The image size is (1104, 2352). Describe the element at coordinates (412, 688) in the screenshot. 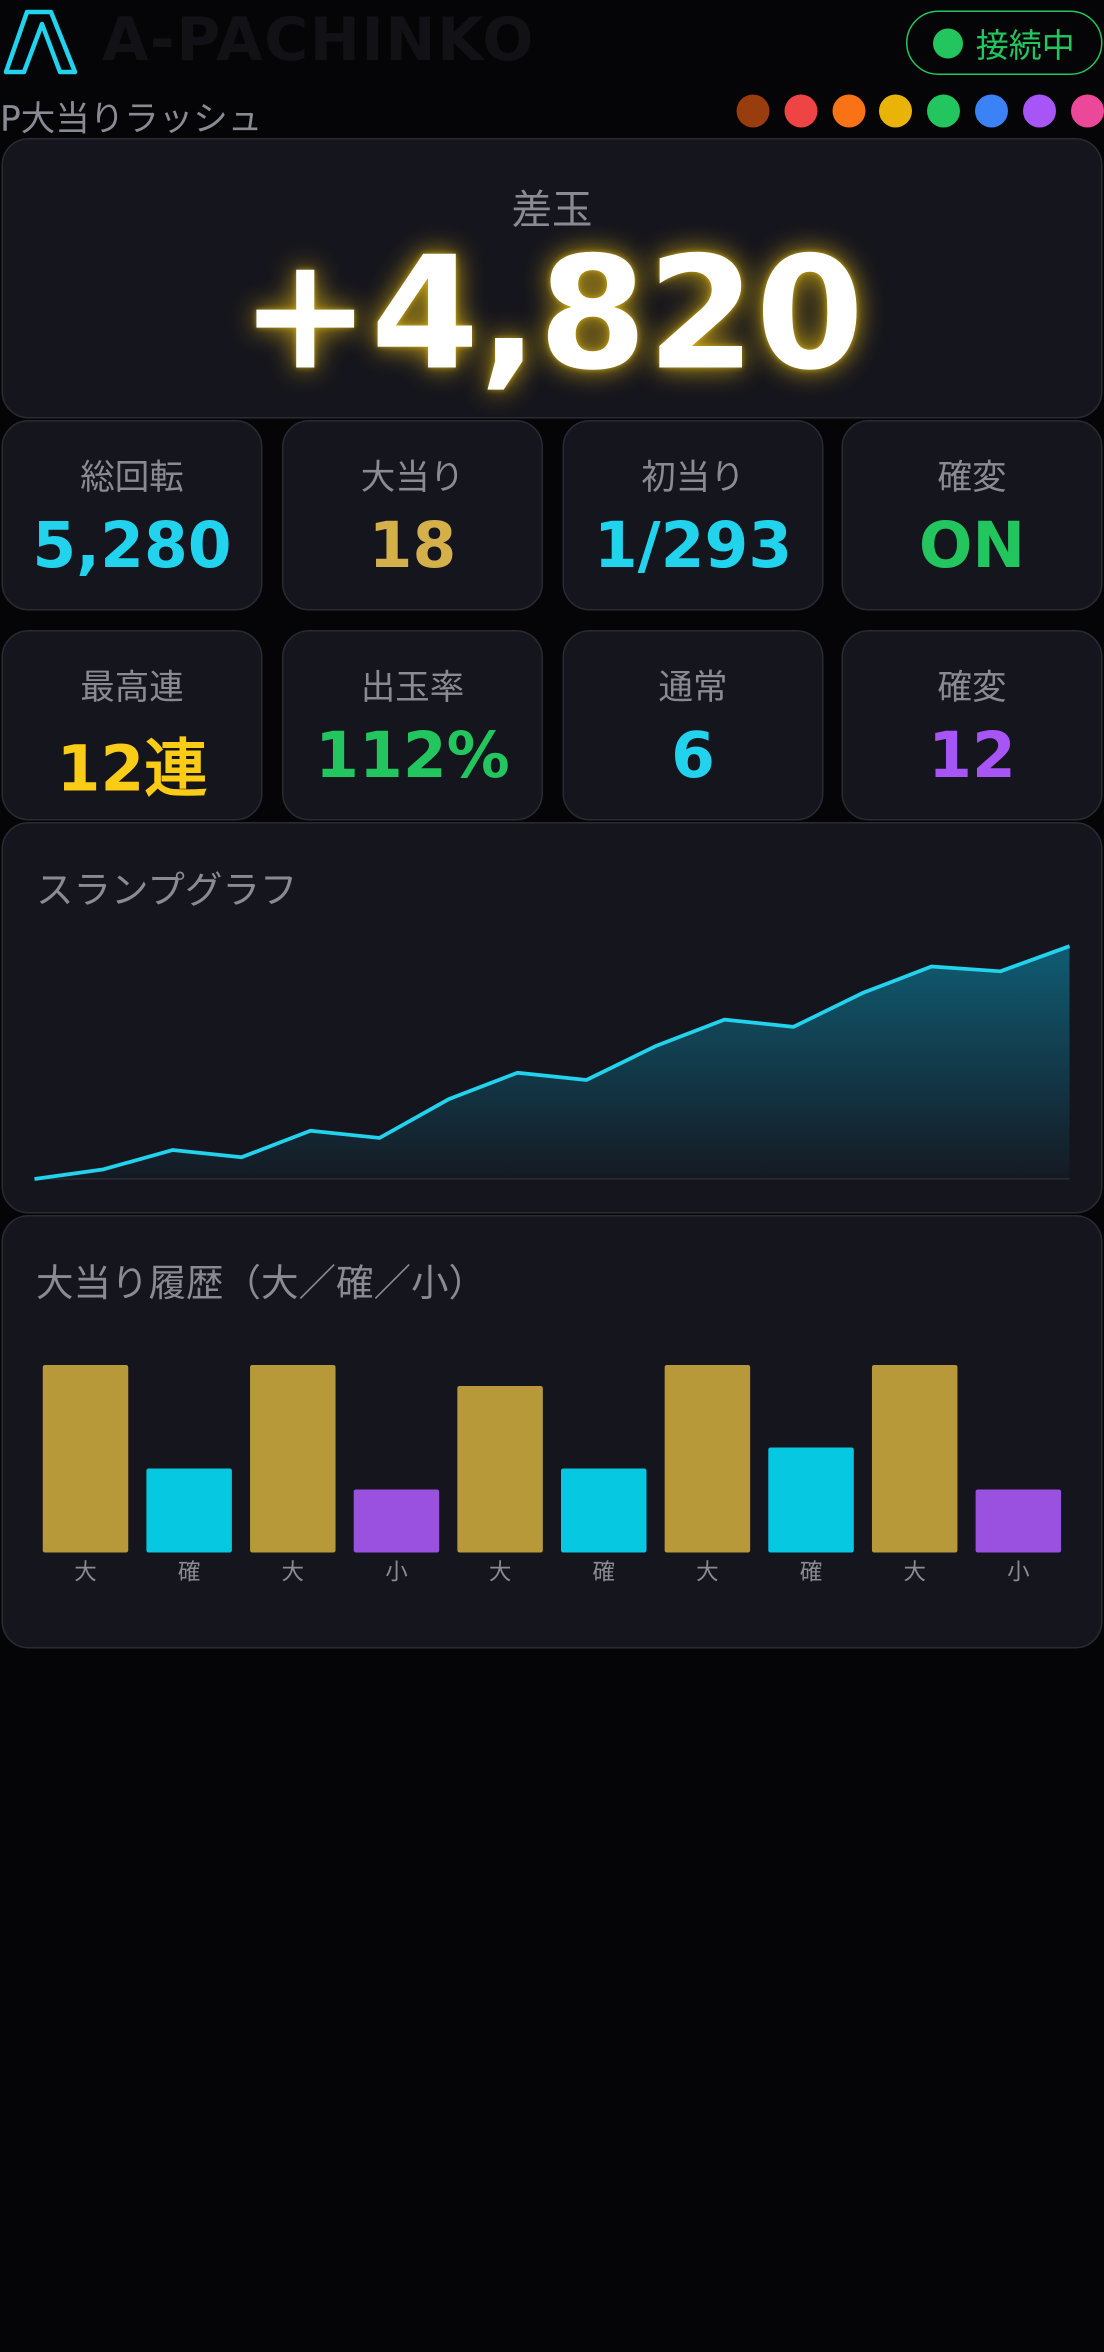

I see `stat-label: 出玉率` at that location.